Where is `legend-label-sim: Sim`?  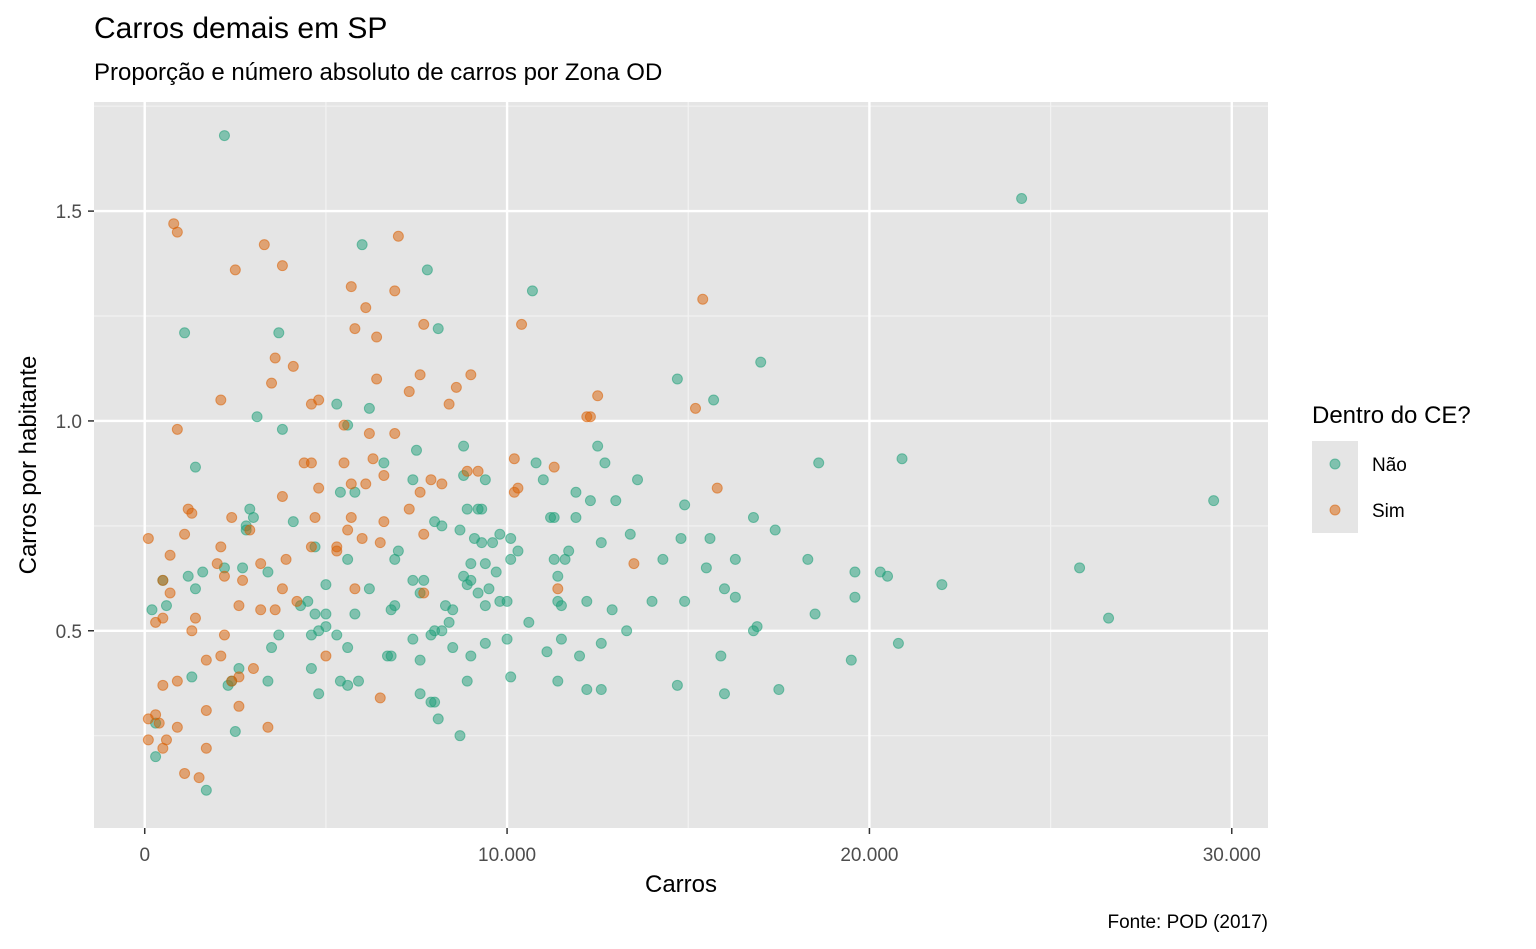
legend-label-sim: Sim is located at coordinates (1388, 511).